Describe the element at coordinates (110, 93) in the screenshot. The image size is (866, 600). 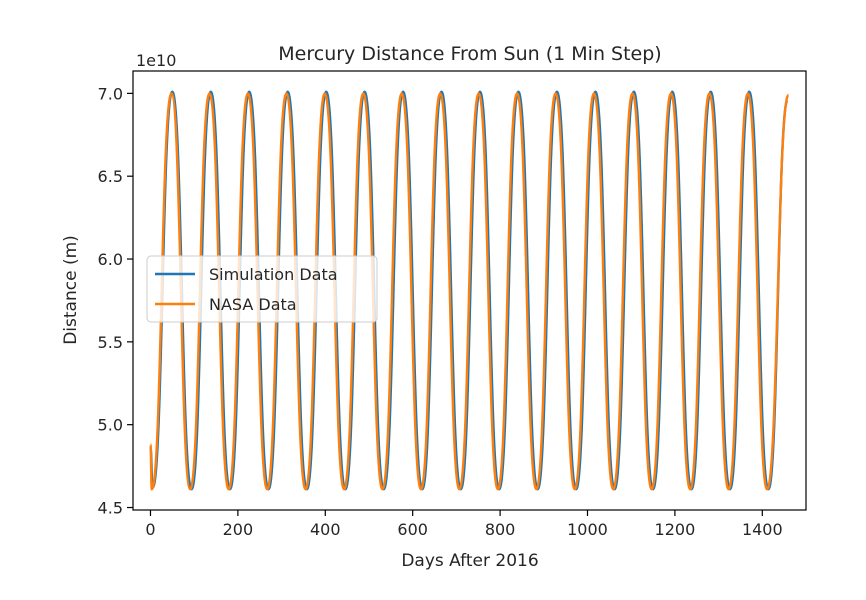
I see `y-tick-label: 7.0` at that location.